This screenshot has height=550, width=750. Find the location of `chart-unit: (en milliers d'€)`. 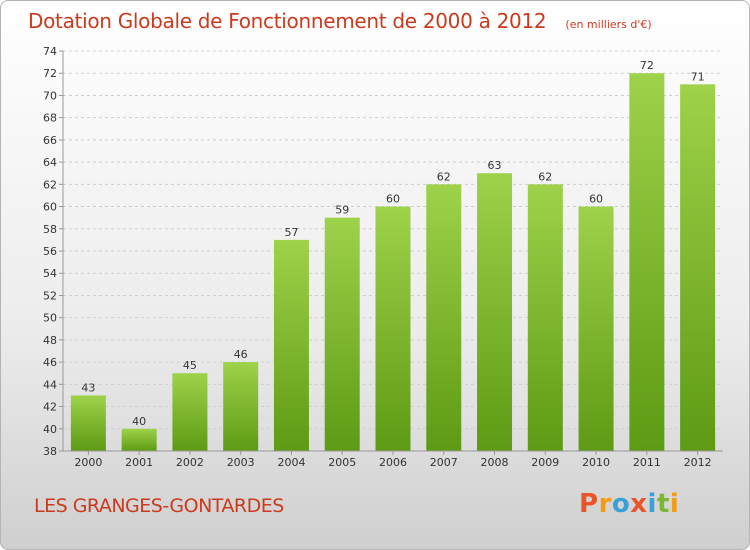

chart-unit: (en milliers d'€) is located at coordinates (608, 24).